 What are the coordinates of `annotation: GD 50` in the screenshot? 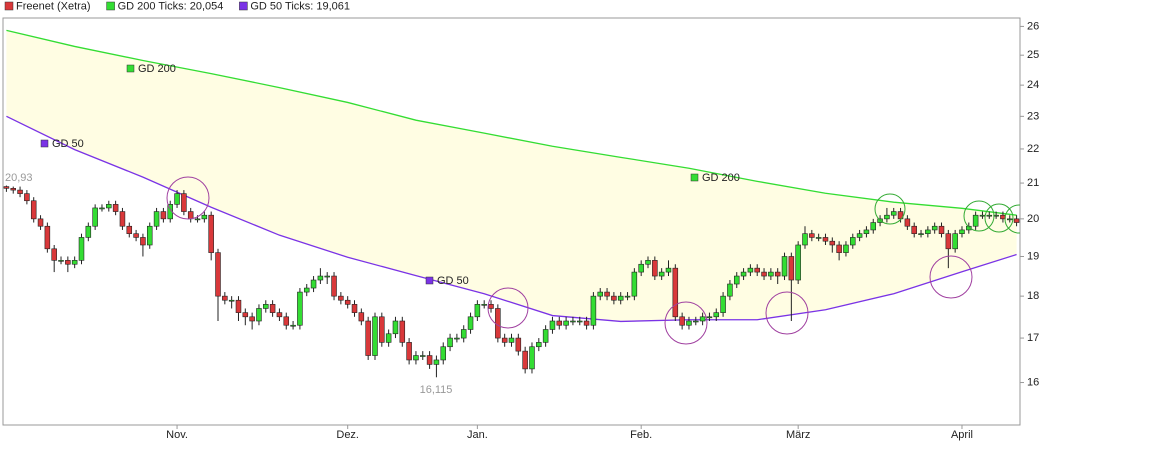 It's located at (453, 281).